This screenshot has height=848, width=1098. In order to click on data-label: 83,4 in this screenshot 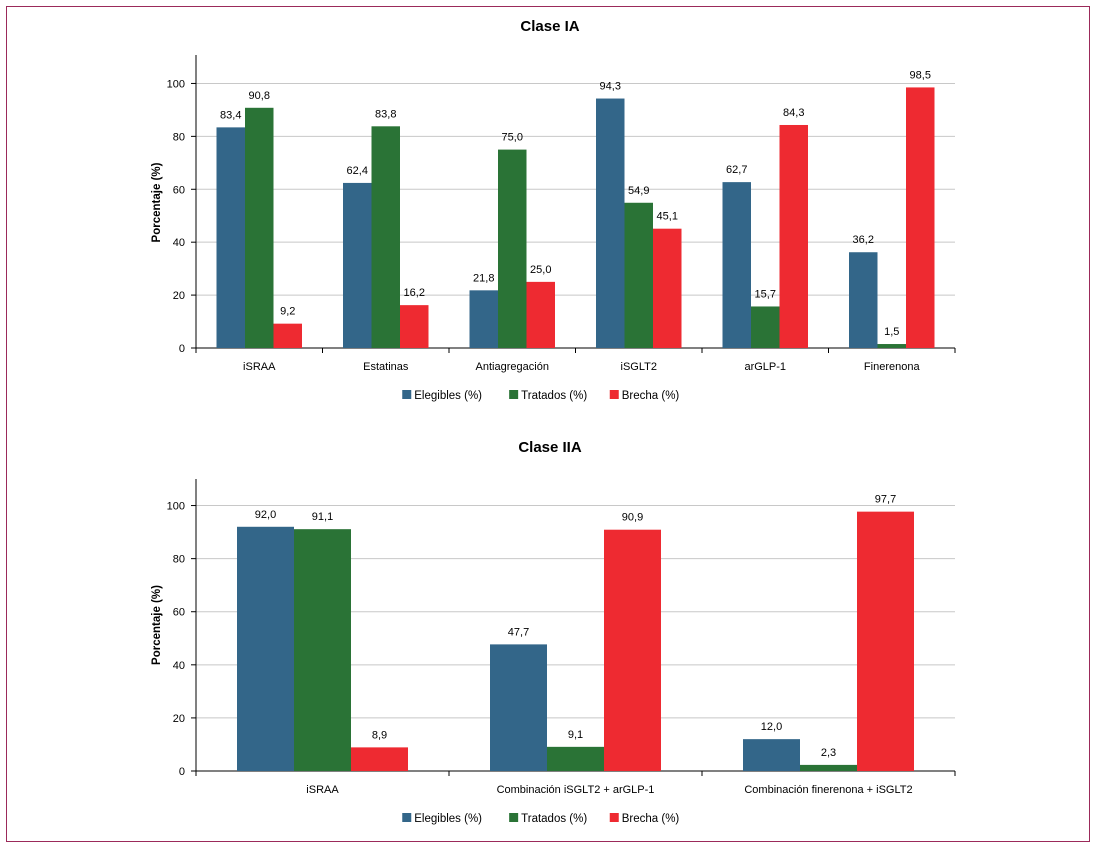, I will do `click(230, 115)`.